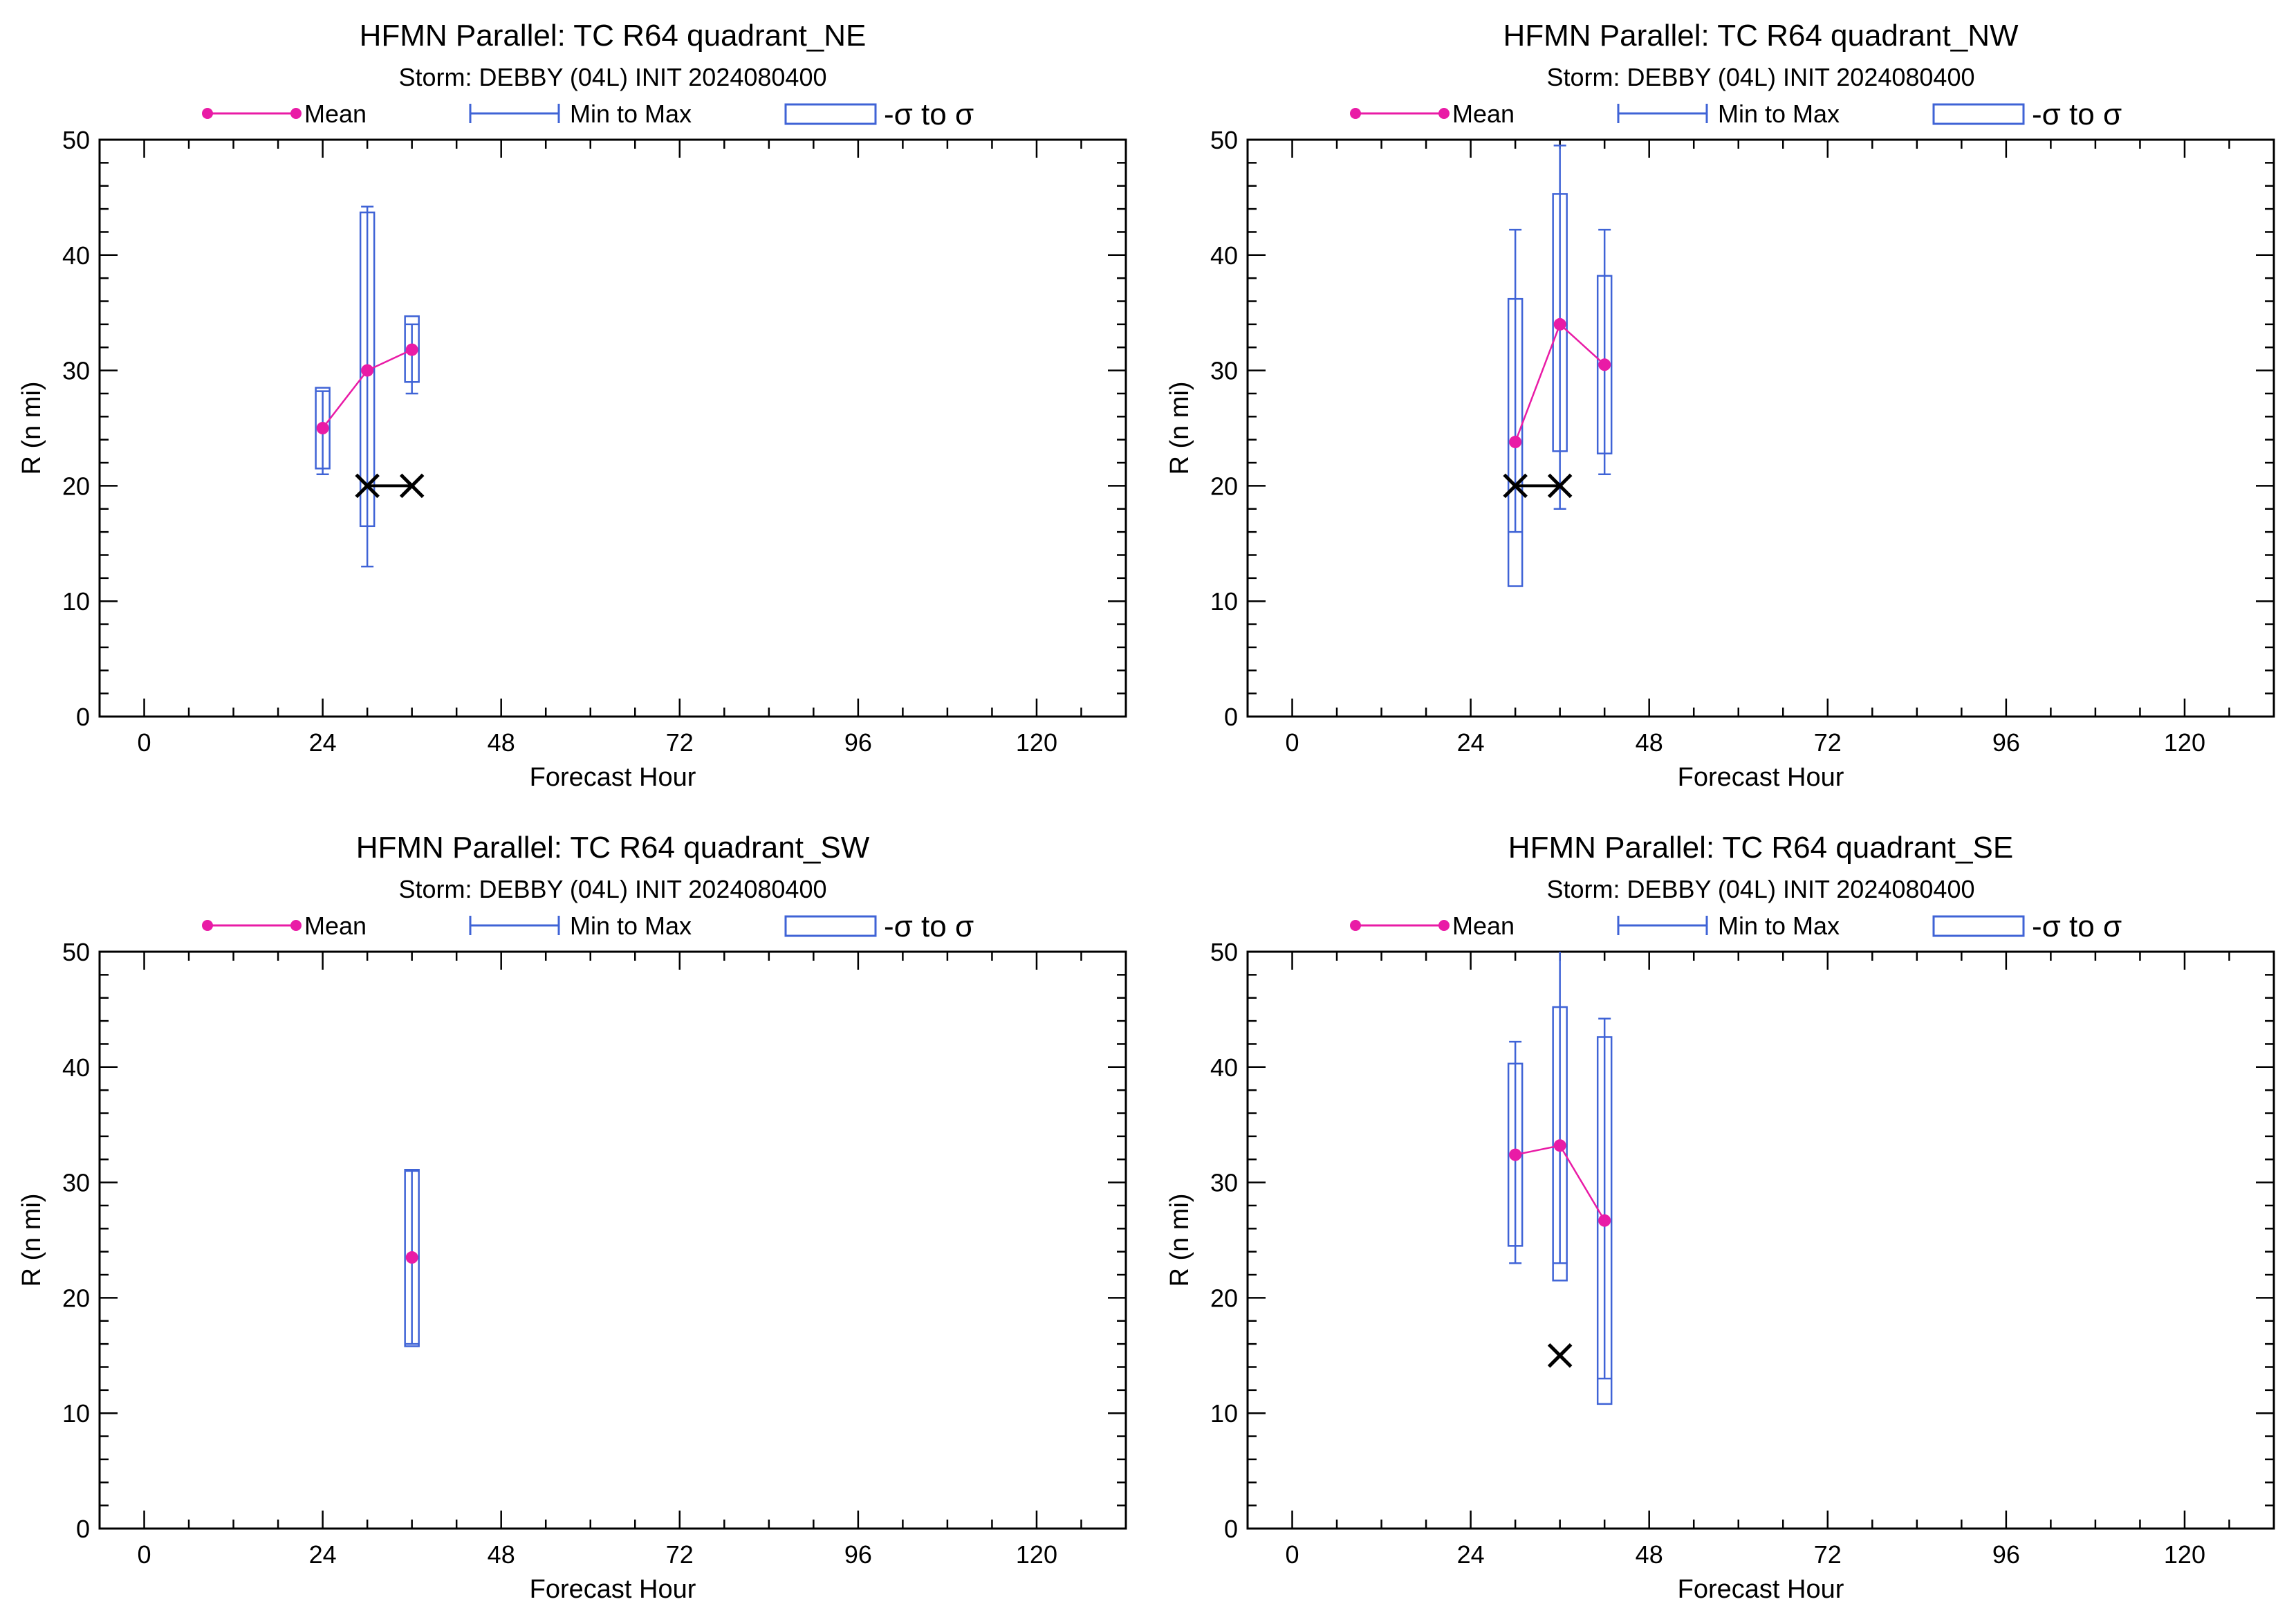 This screenshot has width=2296, height=1624. I want to click on sigma-box, so click(412, 1258).